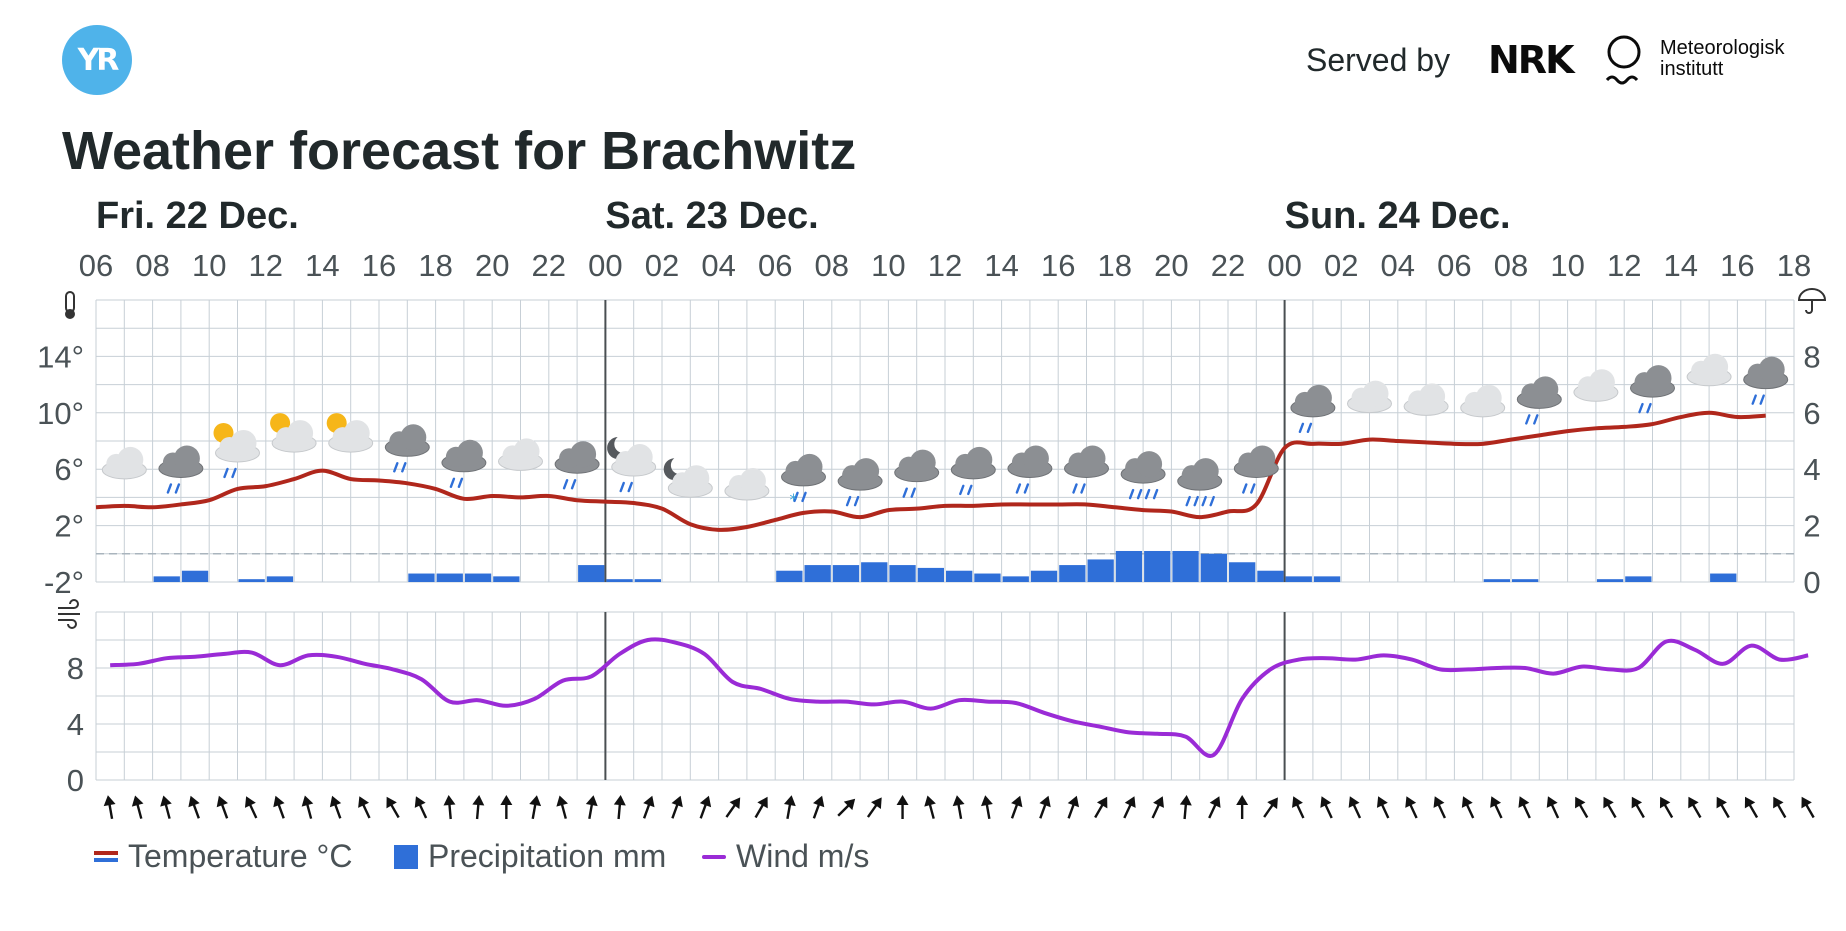 This screenshot has width=1846, height=931. I want to click on temp-tick-label: 10°, so click(60, 413).